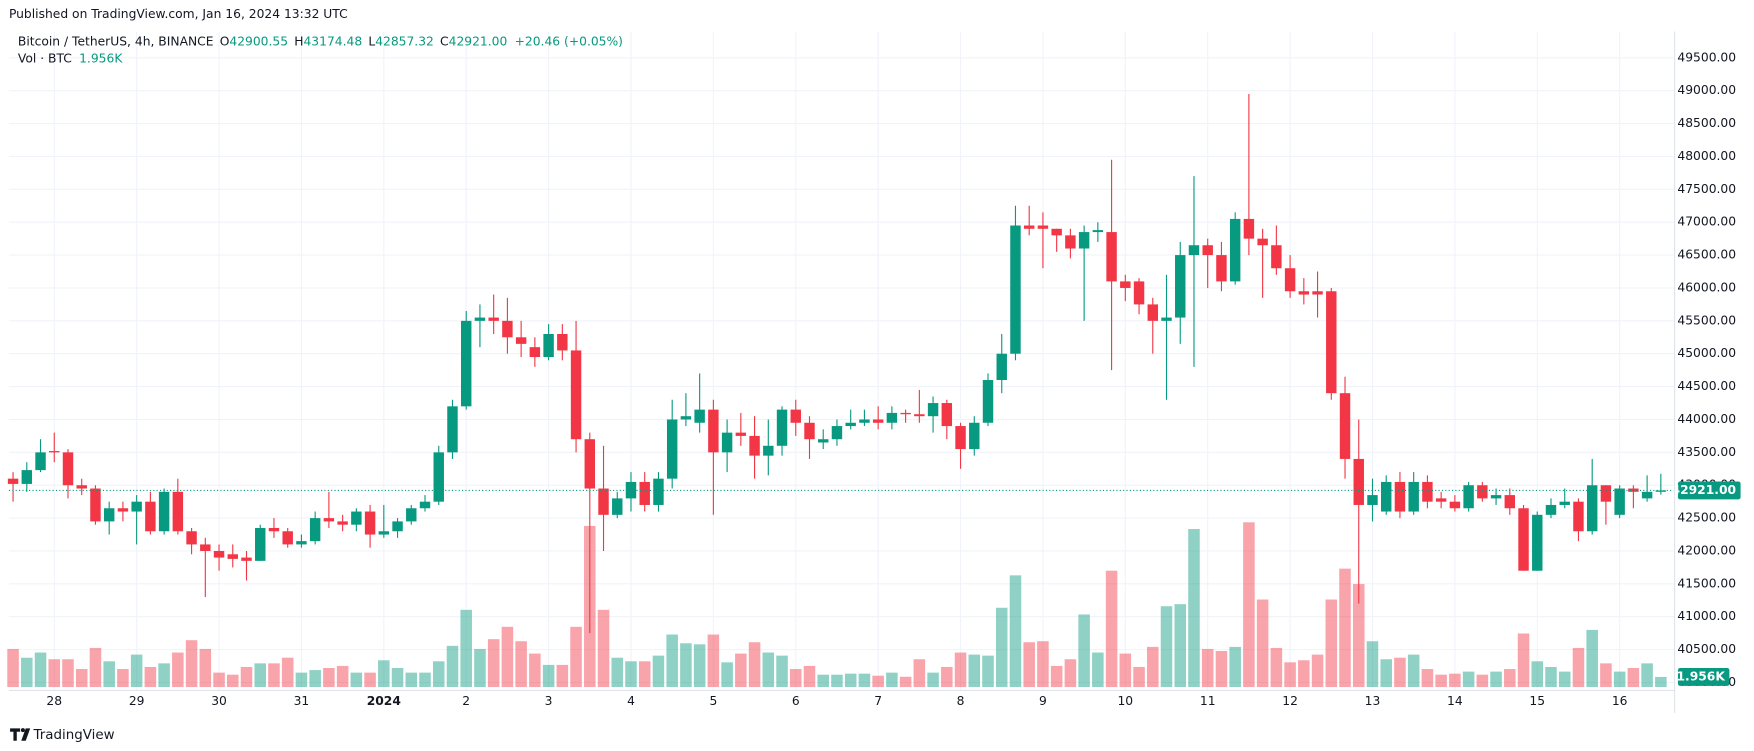 This screenshot has width=1754, height=751. What do you see at coordinates (1703, 677) in the screenshot?
I see `volume-badge` at bounding box center [1703, 677].